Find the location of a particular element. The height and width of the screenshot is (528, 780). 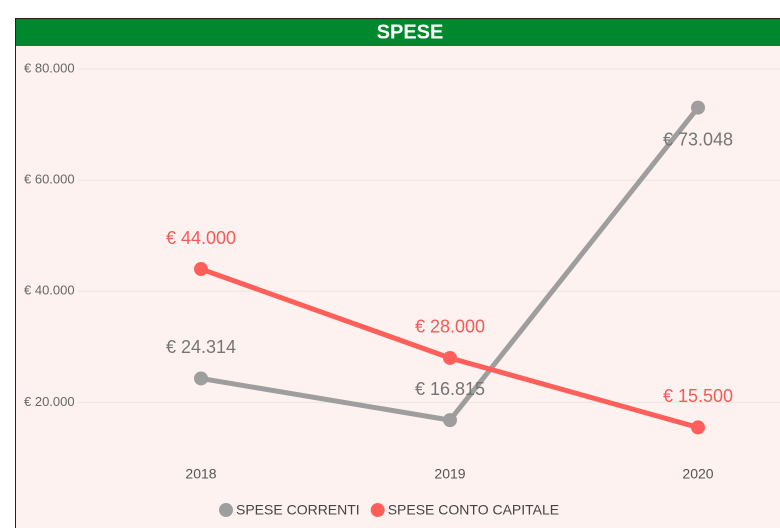

x-tick-label: 2019 is located at coordinates (449, 474).